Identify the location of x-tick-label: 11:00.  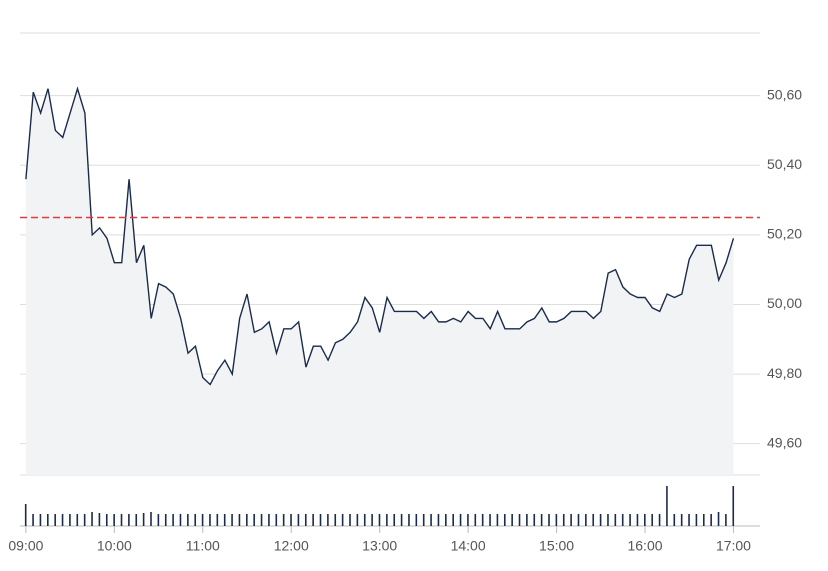
(203, 546).